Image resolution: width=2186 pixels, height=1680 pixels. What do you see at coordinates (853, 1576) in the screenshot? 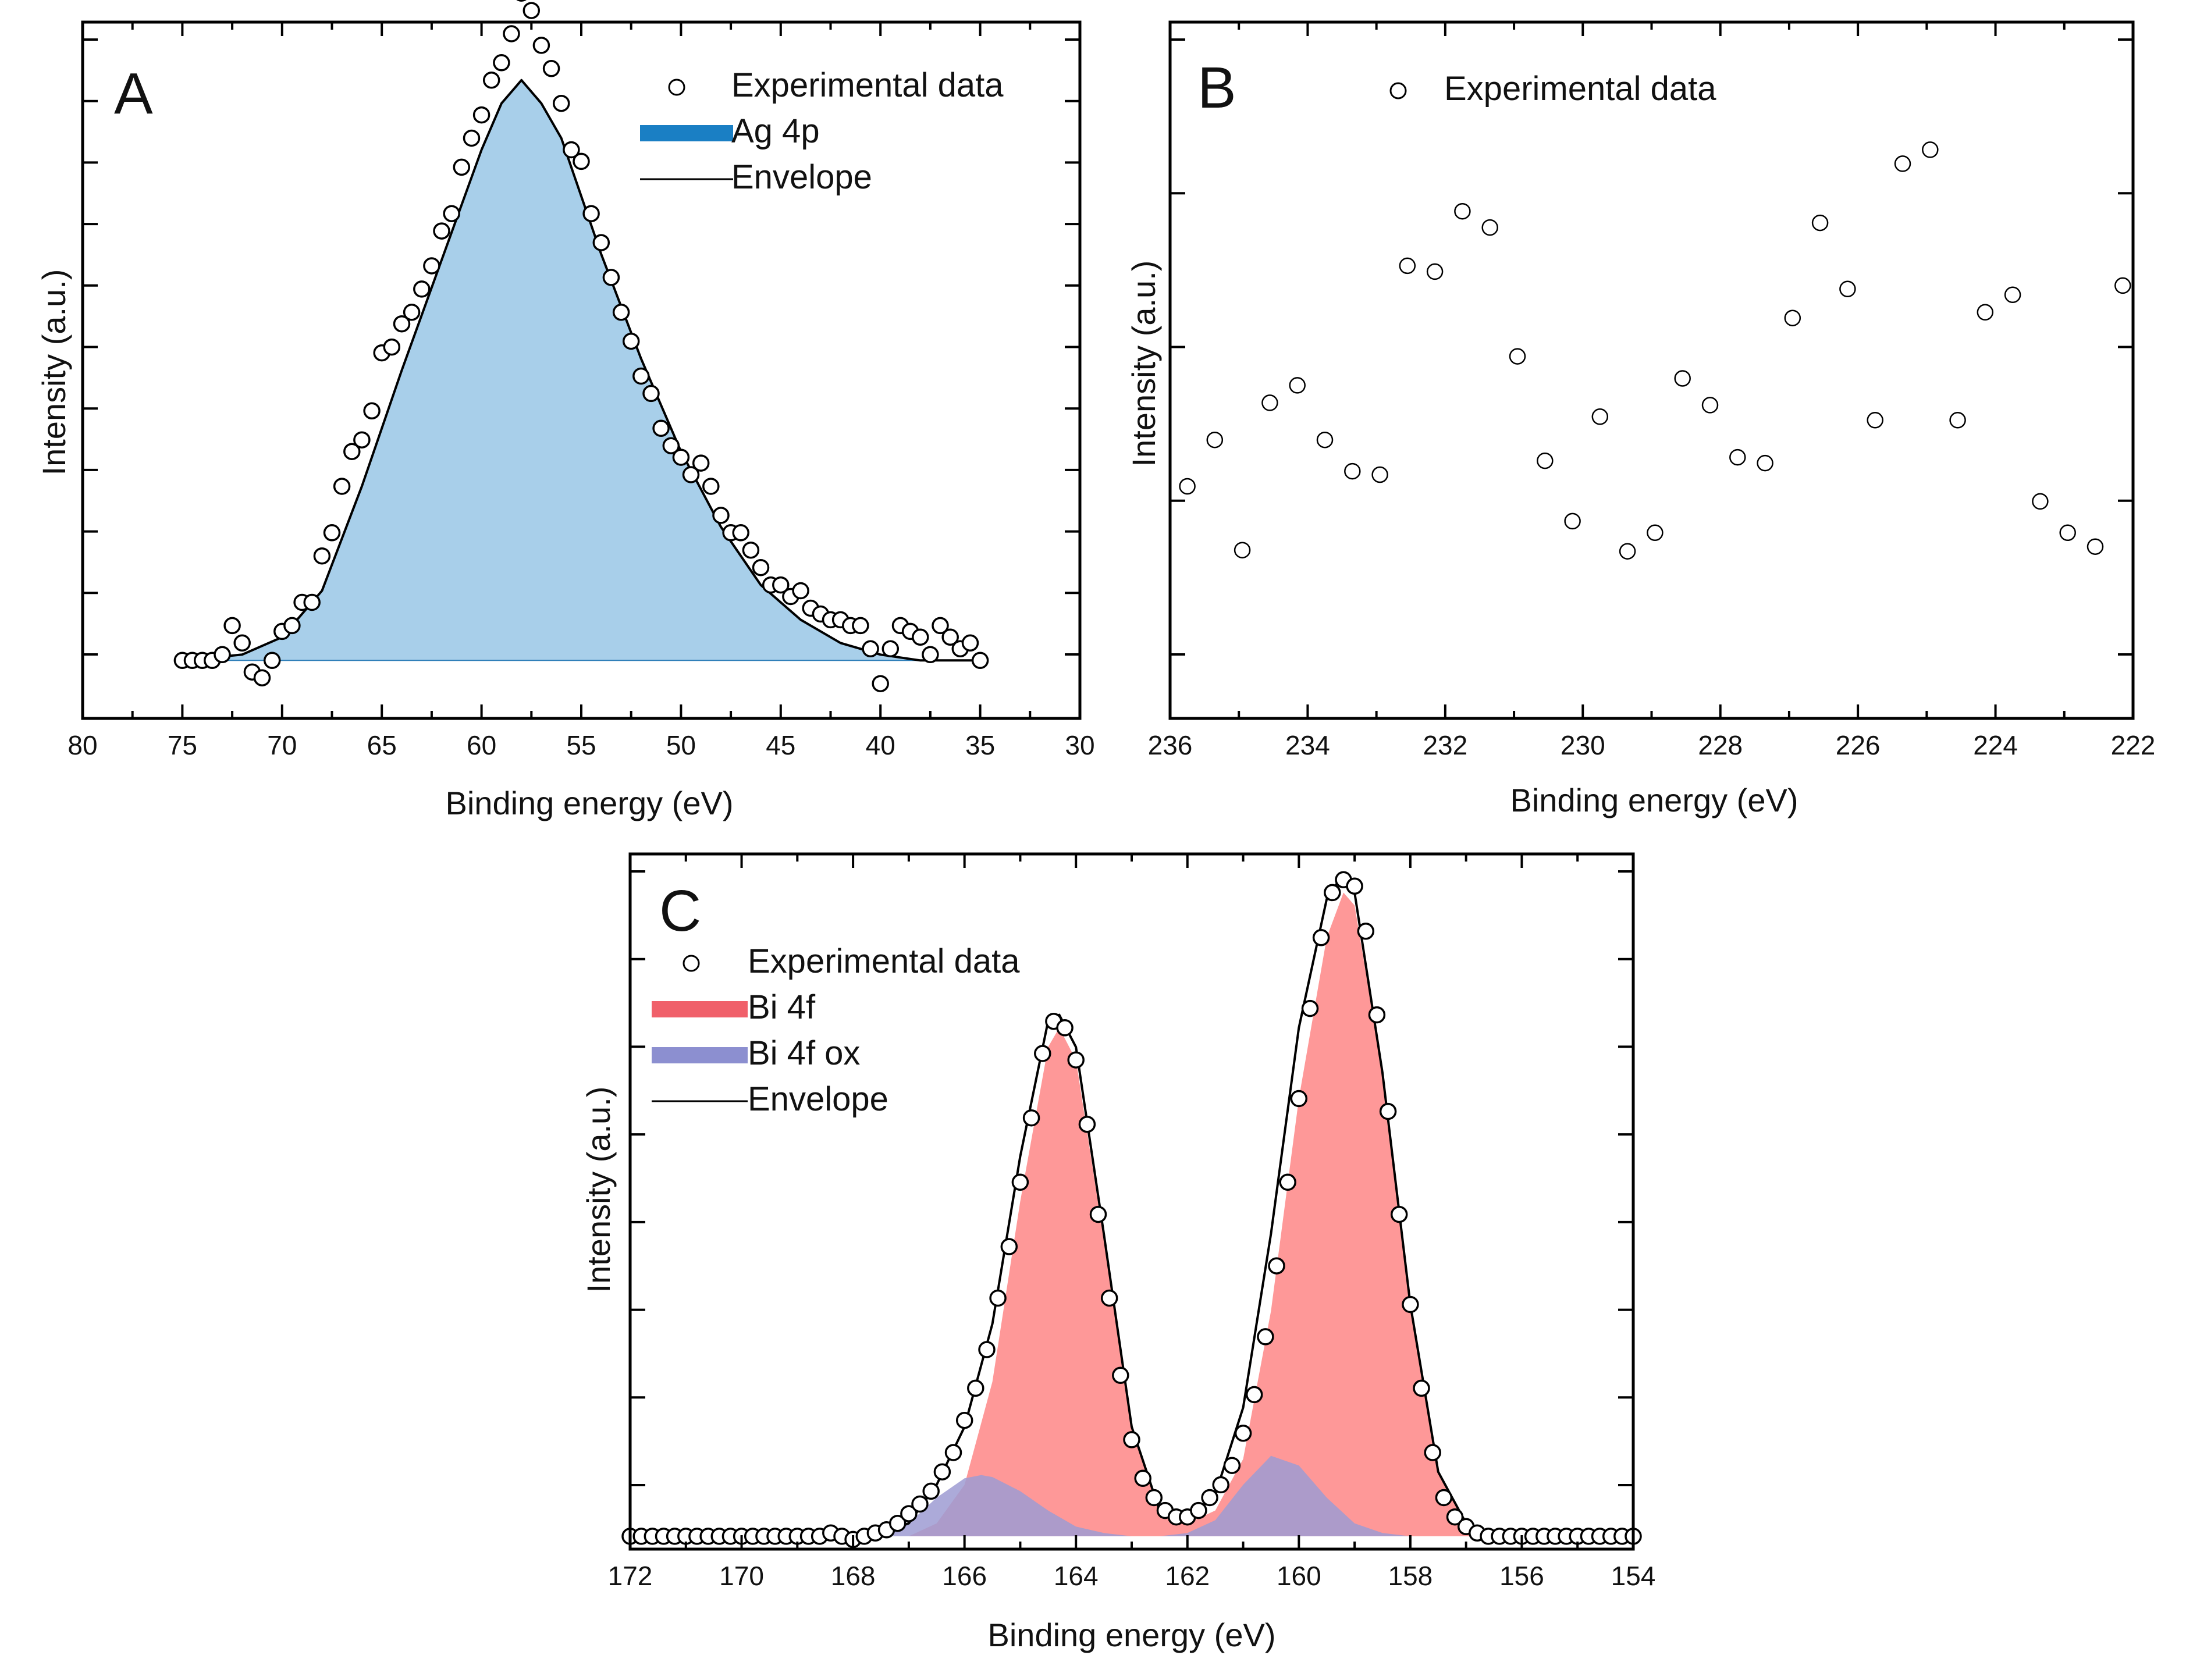
I see `panel-c-x-tick-label: 168` at bounding box center [853, 1576].